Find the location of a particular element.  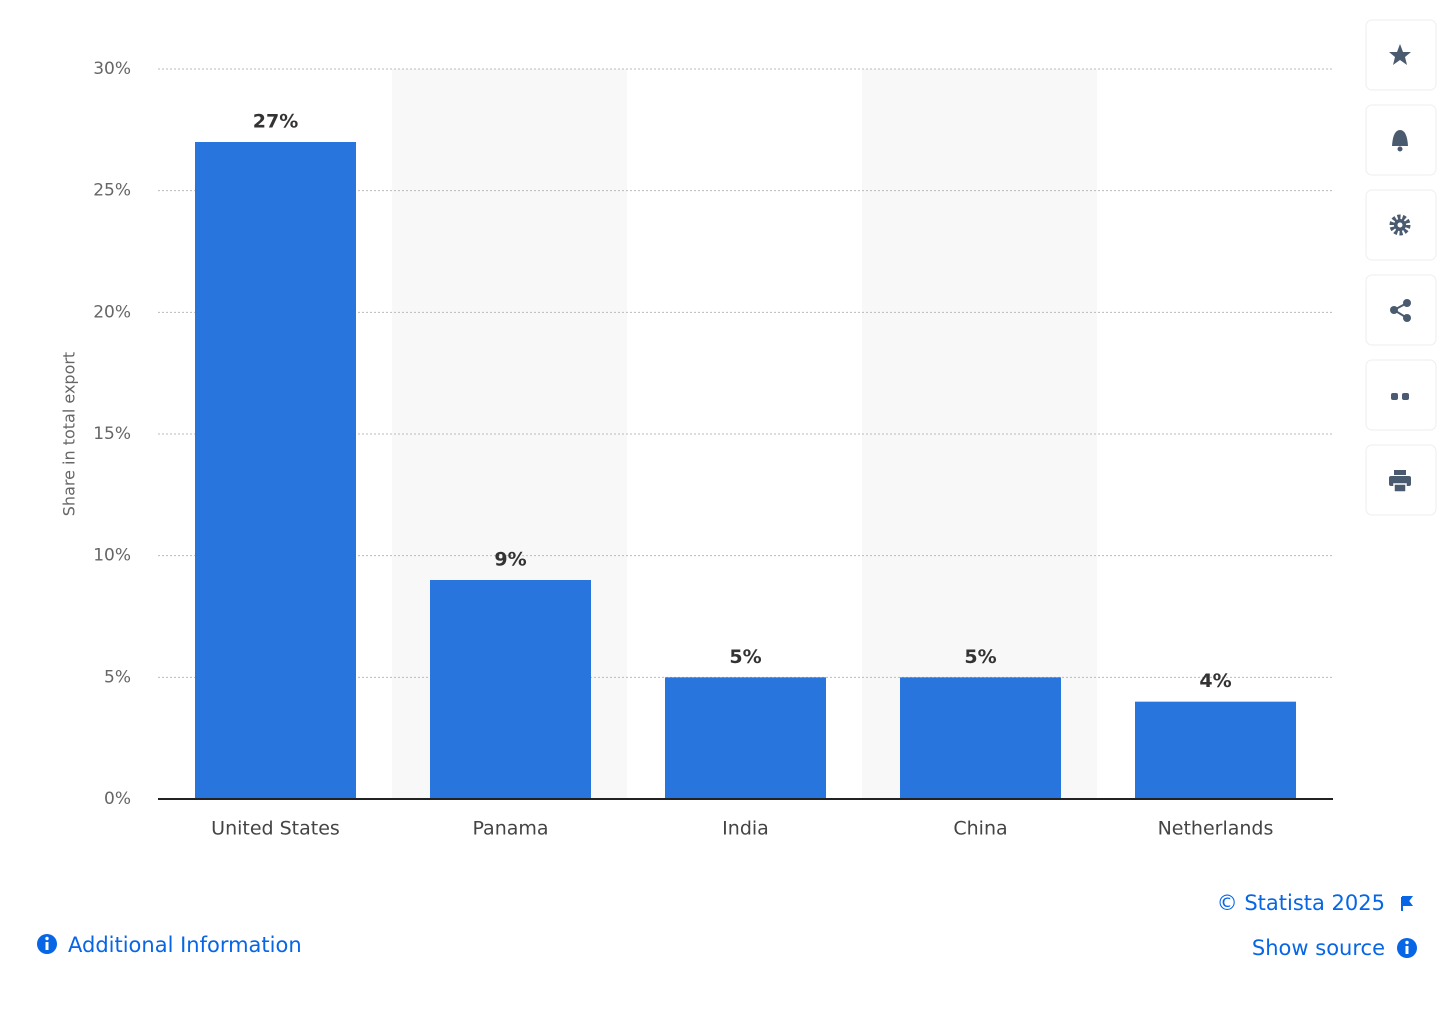

info-link: Additional Information is located at coordinates (169, 945).